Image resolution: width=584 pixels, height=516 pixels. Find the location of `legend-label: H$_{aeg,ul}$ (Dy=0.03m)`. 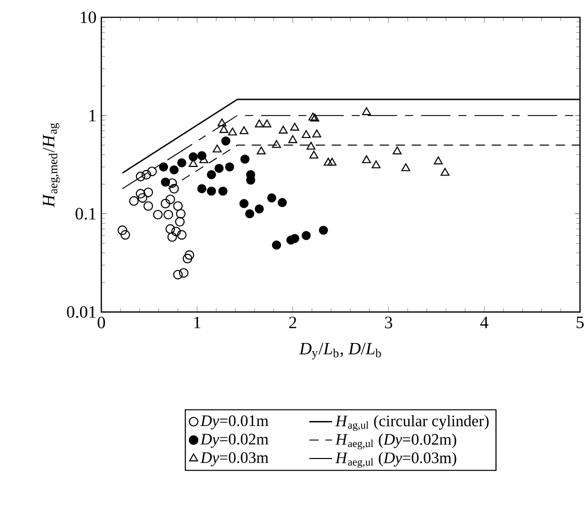

legend-label: H$_{aeg,ul}$ (Dy=0.03m) is located at coordinates (395, 460).